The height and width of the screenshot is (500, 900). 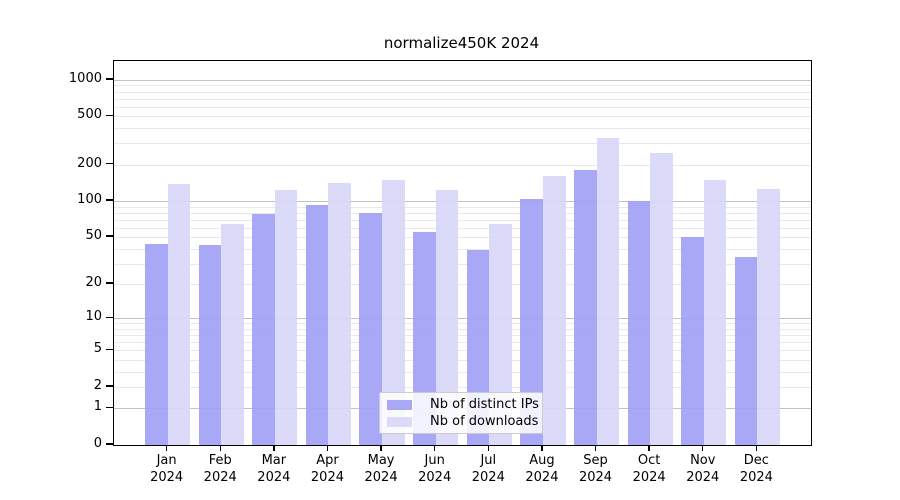 What do you see at coordinates (756, 469) in the screenshot?
I see `x-tick-label: Dec 2024` at bounding box center [756, 469].